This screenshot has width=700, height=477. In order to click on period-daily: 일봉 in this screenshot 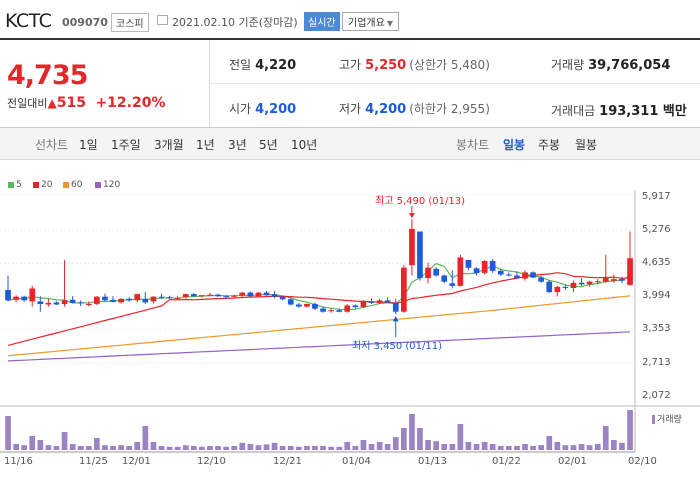, I will do `click(514, 145)`.